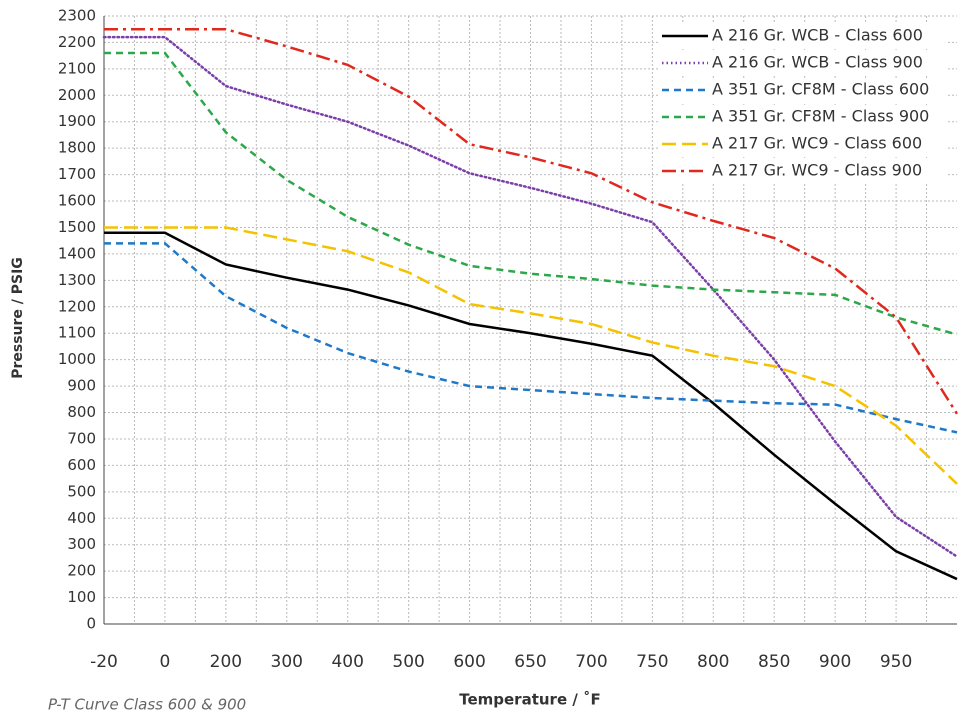 This screenshot has width=961, height=713. Describe the element at coordinates (530, 662) in the screenshot. I see `x-tick-label: 650` at that location.